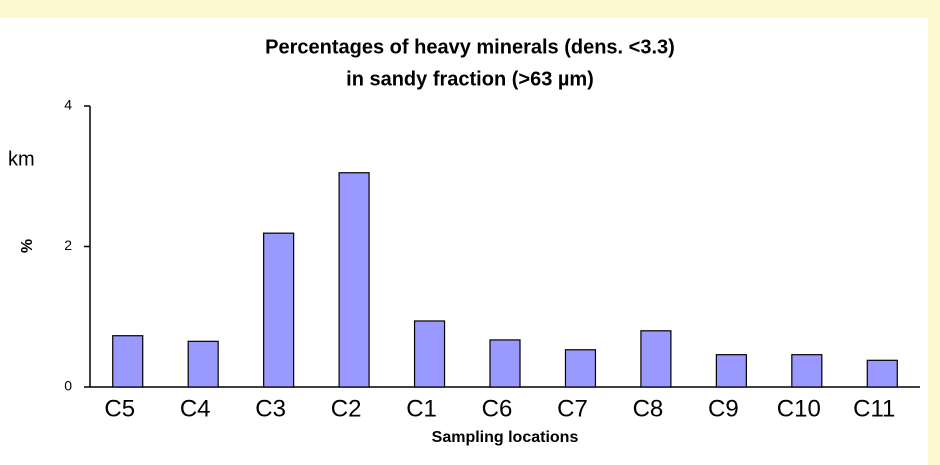 This screenshot has width=940, height=465. I want to click on x-tick-label: C7, so click(572, 408).